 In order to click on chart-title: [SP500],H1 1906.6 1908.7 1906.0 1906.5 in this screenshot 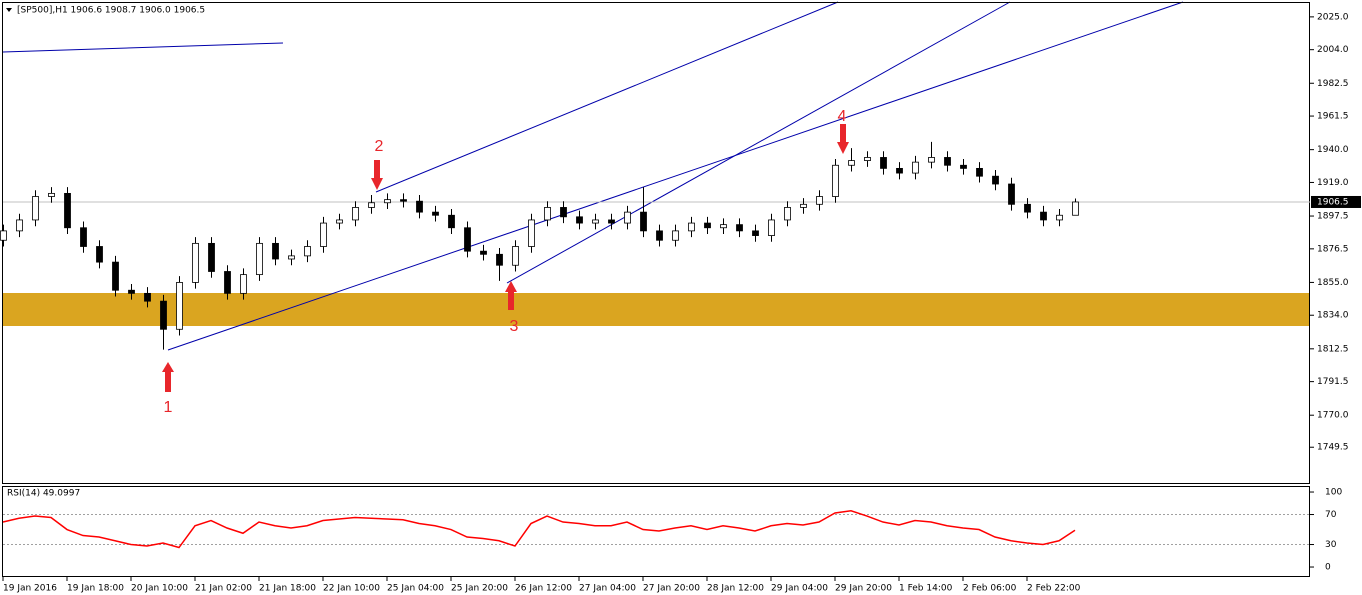, I will do `click(111, 11)`.